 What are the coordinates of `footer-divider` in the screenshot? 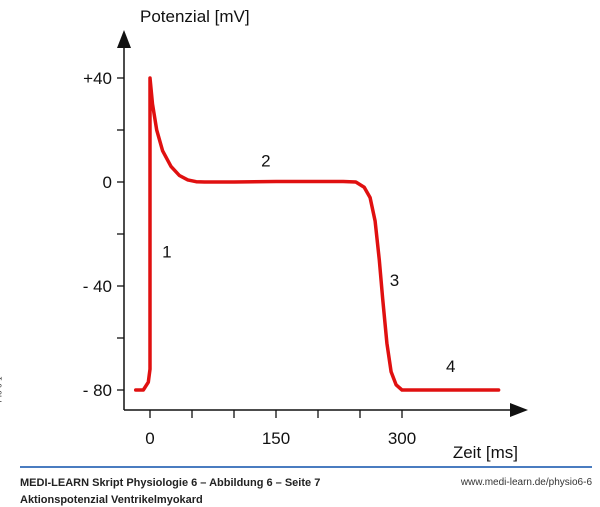 It's located at (306, 467).